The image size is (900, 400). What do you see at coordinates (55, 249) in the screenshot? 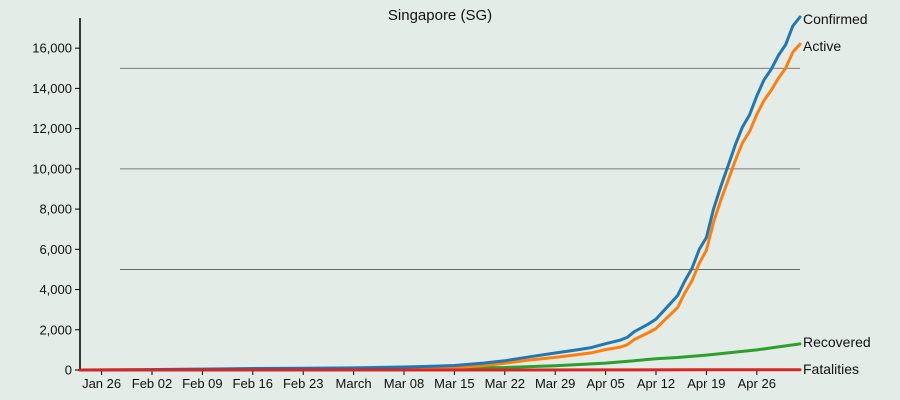
I see `y-tick-label: 6,000` at bounding box center [55, 249].